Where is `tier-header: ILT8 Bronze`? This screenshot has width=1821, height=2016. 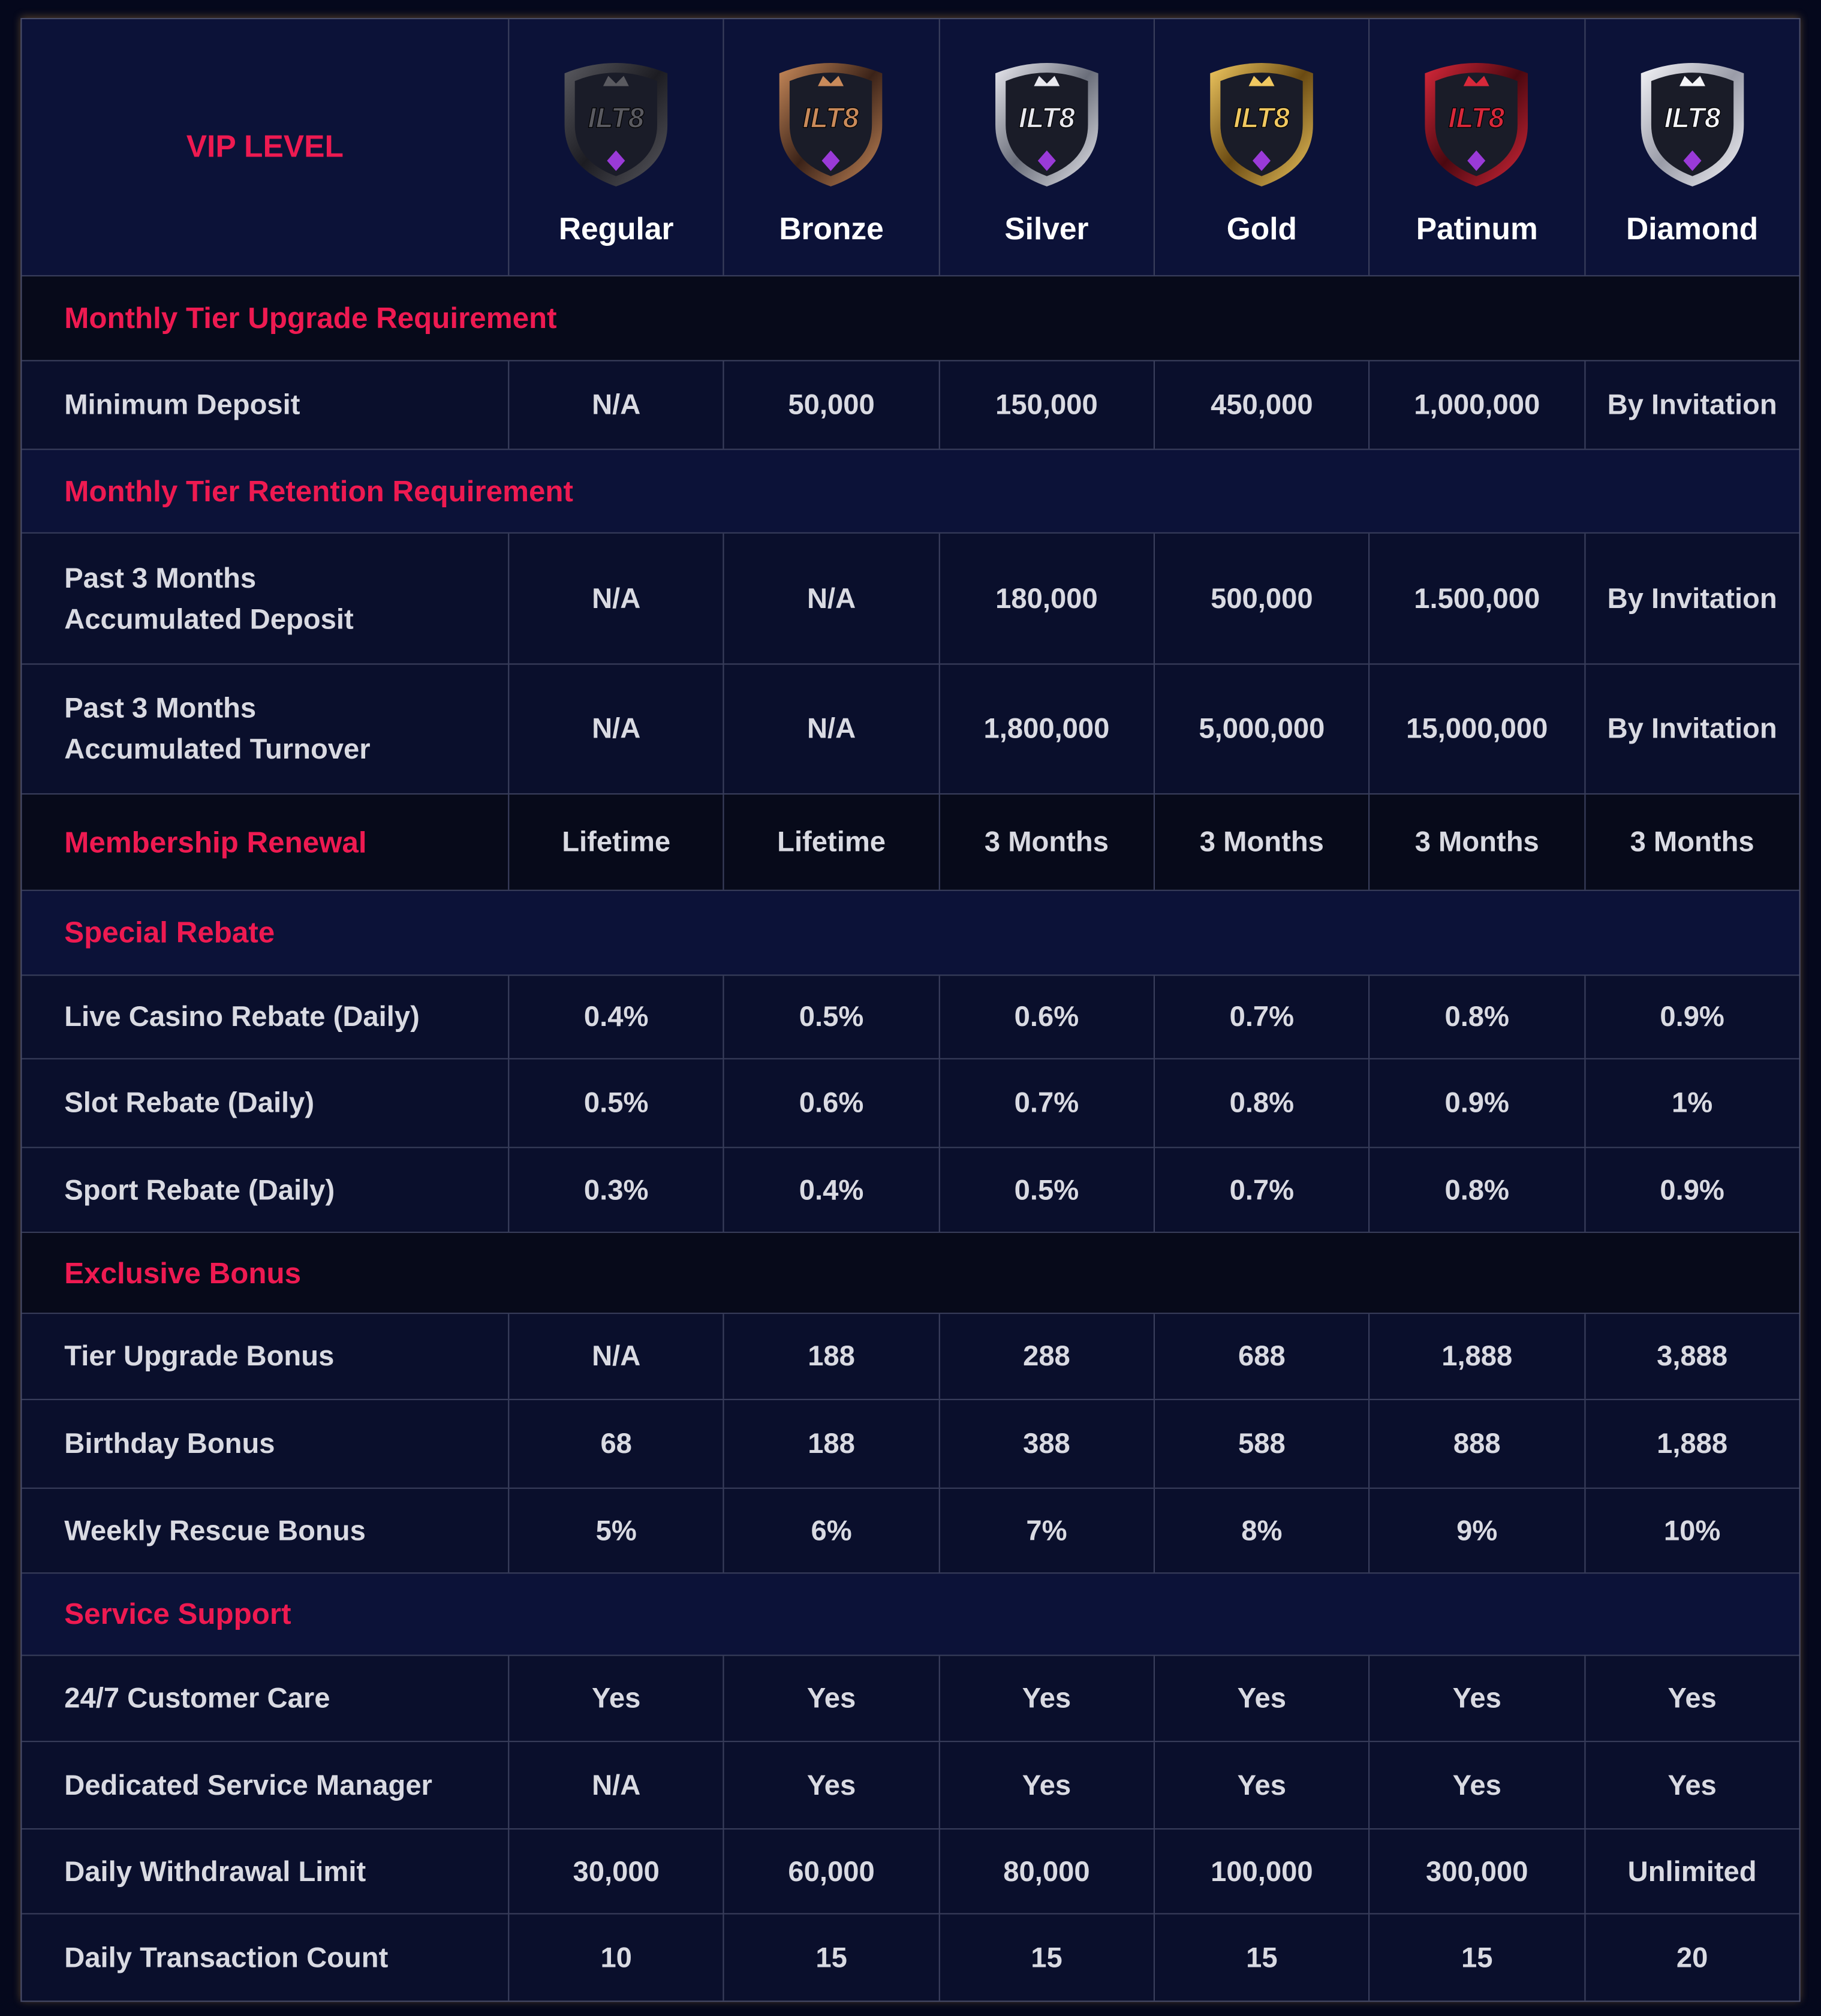 tier-header: ILT8 Bronze is located at coordinates (830, 147).